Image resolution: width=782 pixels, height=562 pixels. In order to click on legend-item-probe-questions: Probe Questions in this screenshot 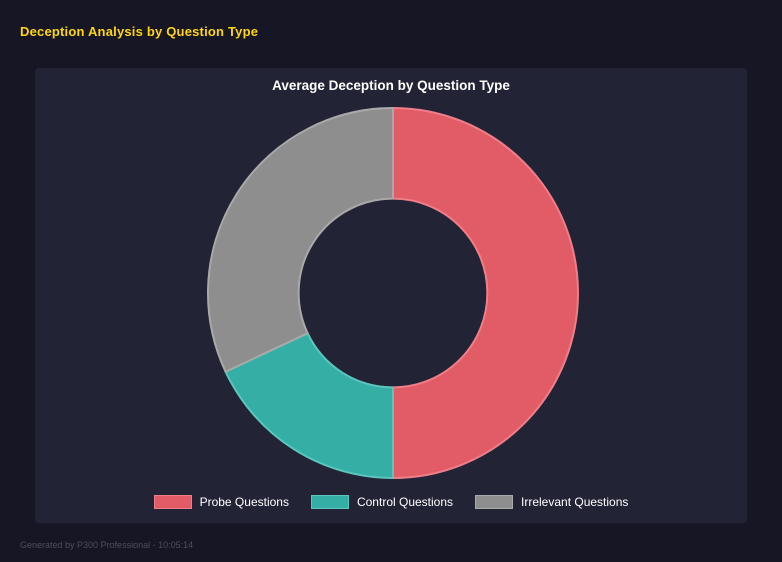, I will do `click(221, 502)`.